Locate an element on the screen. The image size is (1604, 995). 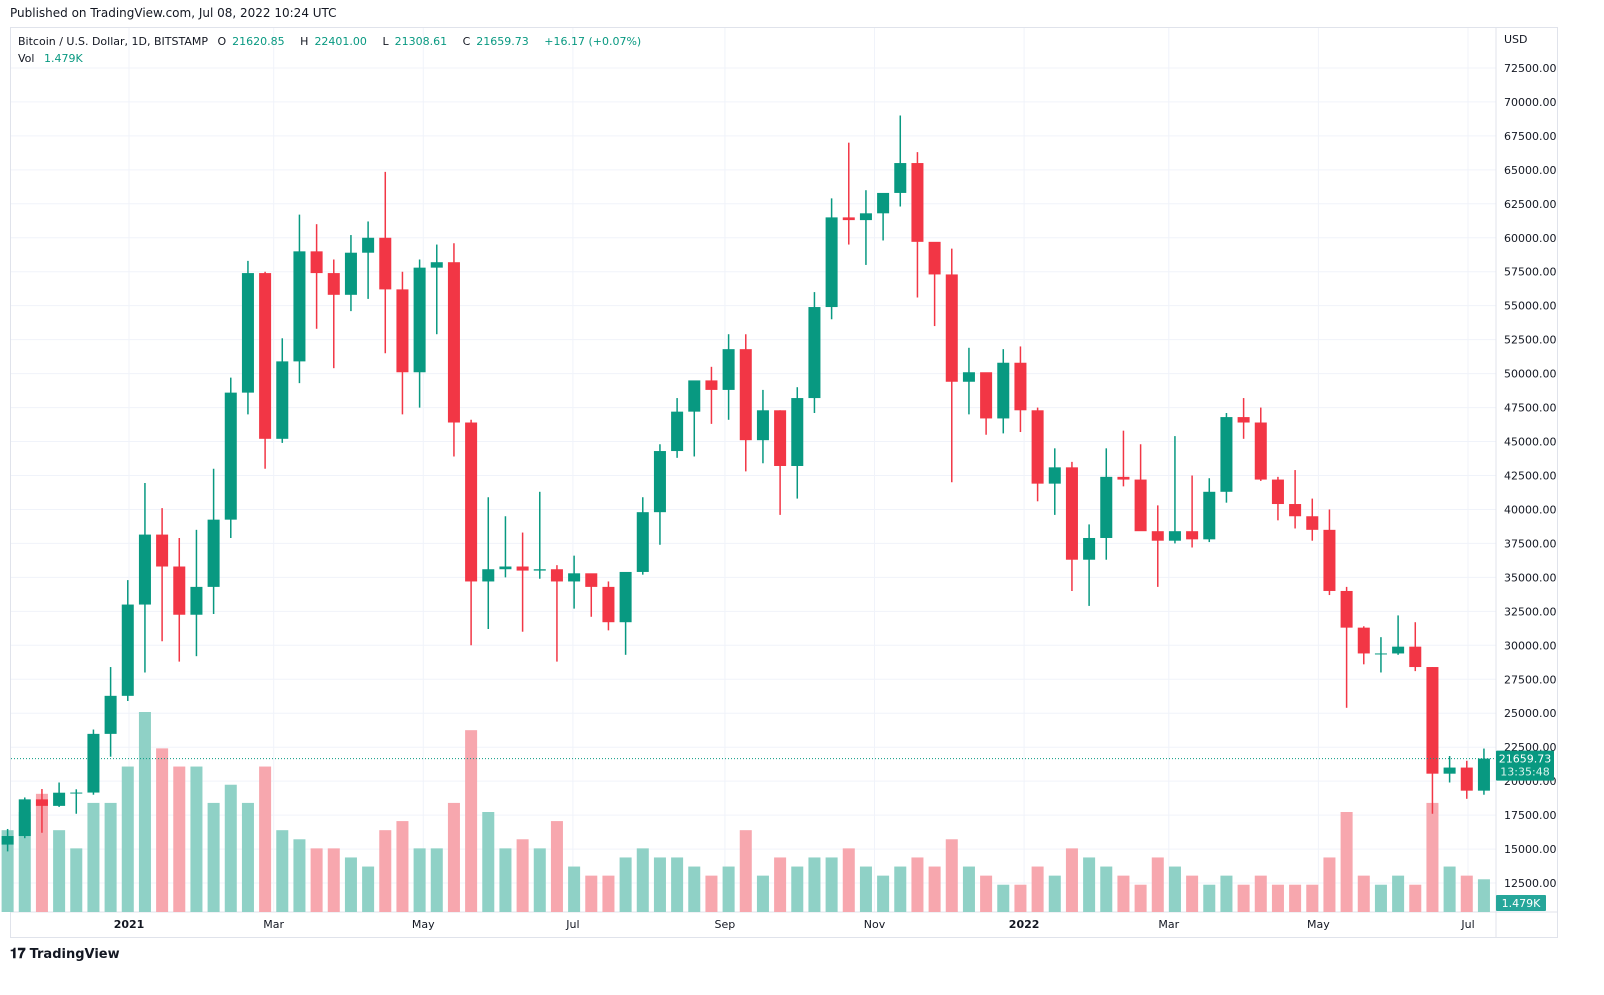
high-value: H 22401.00 is located at coordinates (333, 41).